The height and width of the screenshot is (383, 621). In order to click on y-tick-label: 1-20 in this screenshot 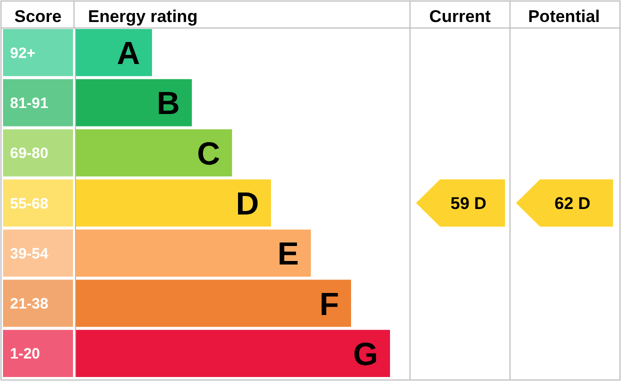, I will do `click(25, 354)`.